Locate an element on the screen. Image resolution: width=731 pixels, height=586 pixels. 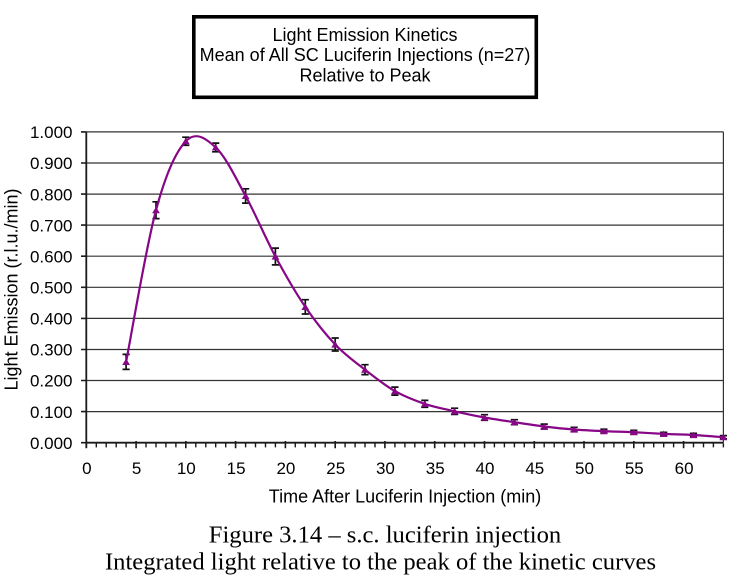
svg-text: 1.000 is located at coordinates (51, 132).